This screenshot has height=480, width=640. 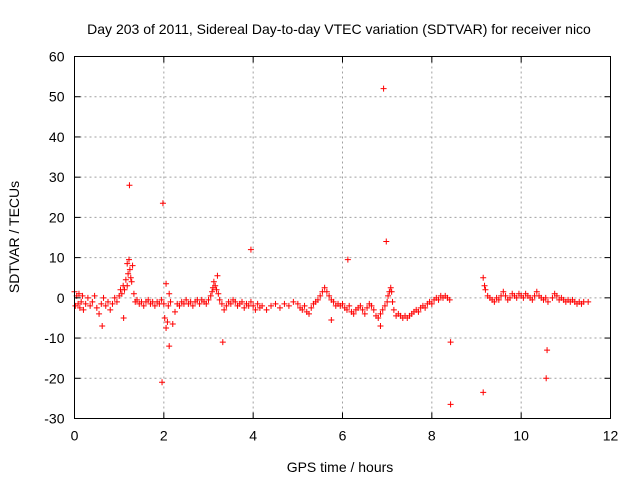 I want to click on x-tick-label: 2, so click(x=164, y=436).